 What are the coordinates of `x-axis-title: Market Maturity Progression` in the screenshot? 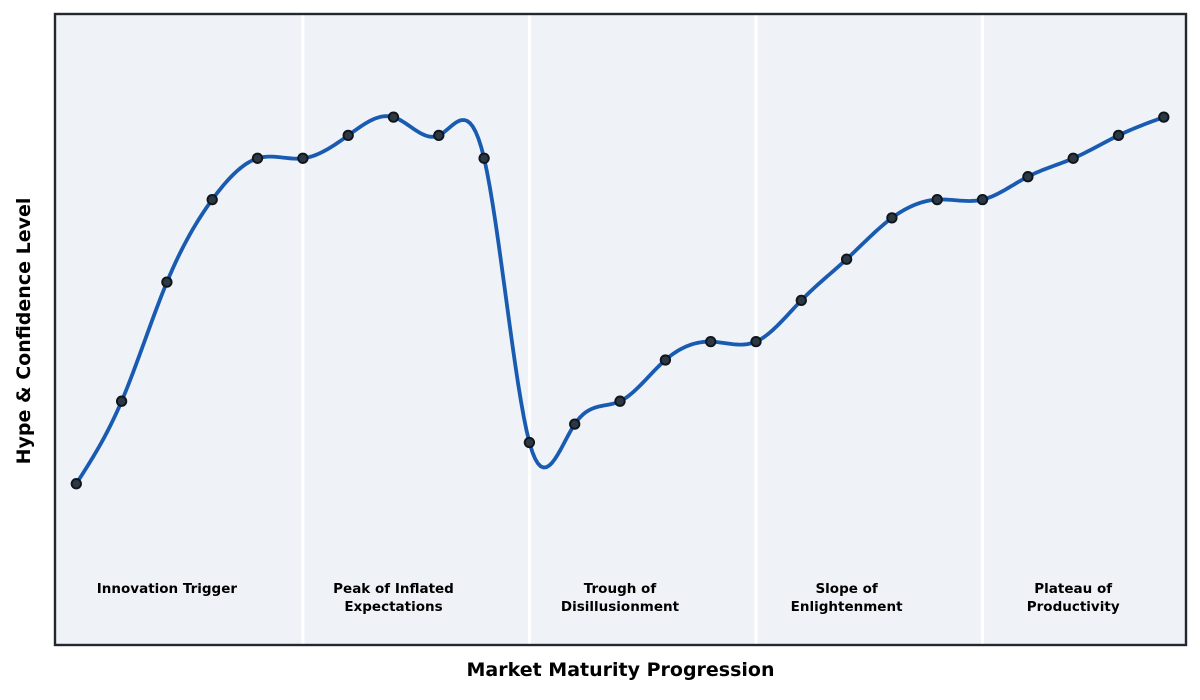 It's located at (620, 670).